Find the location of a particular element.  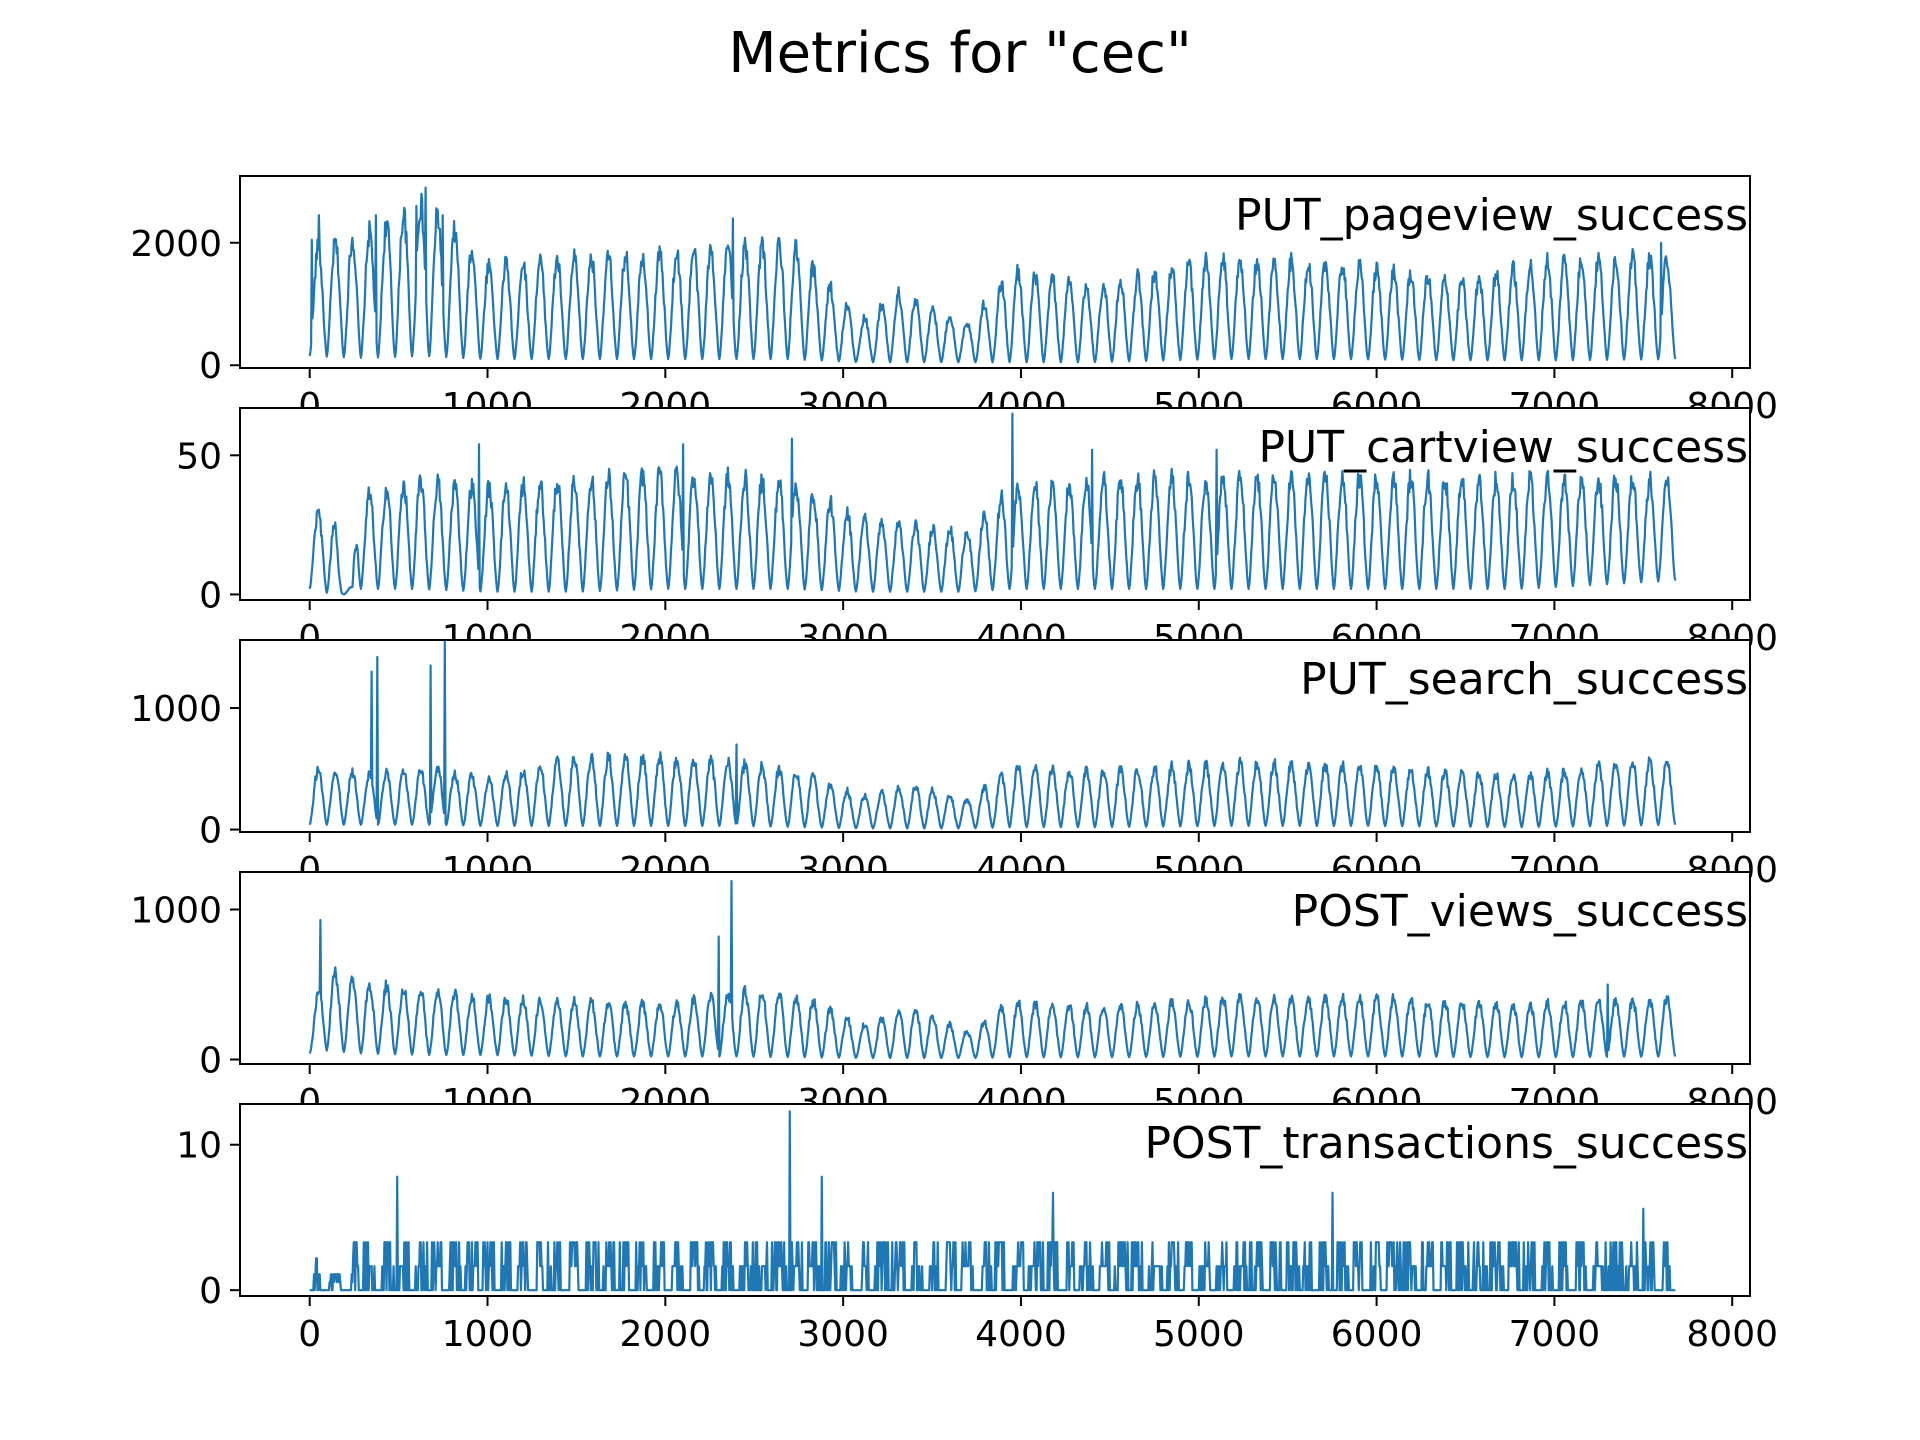

series-label: PUT_search_success is located at coordinates (1524, 679).